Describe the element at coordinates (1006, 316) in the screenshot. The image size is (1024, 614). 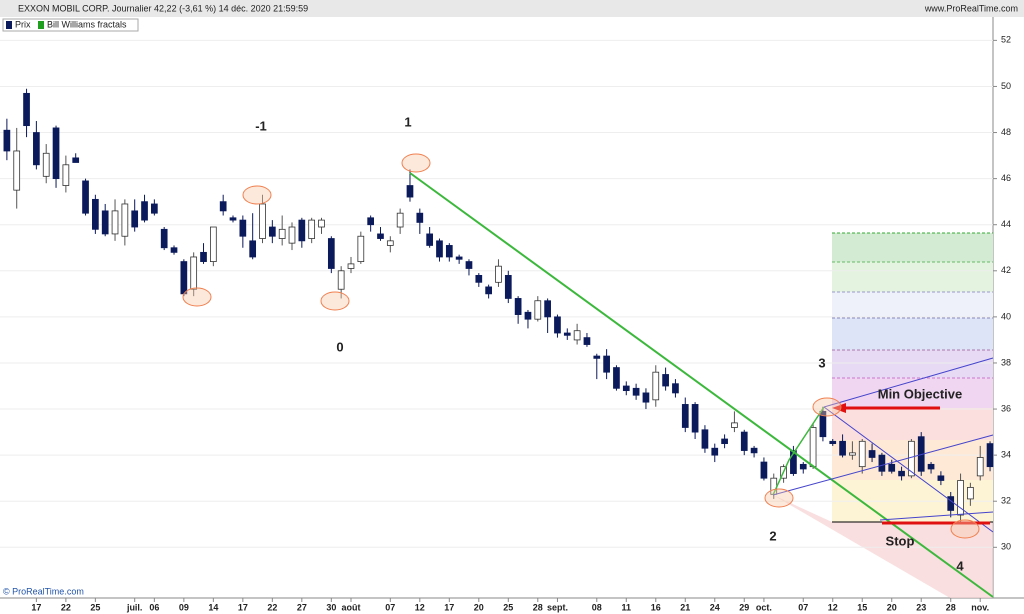
I see `y-tick-label: 40` at that location.